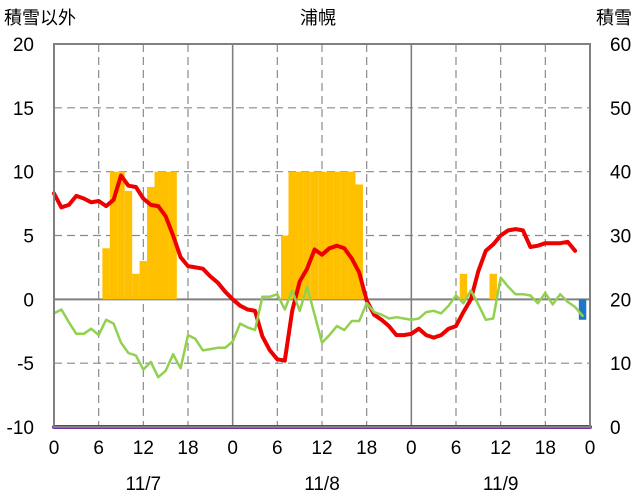 Image resolution: width=636 pixels, height=501 pixels. I want to click on right-axis-label: 積雪, so click(614, 18).